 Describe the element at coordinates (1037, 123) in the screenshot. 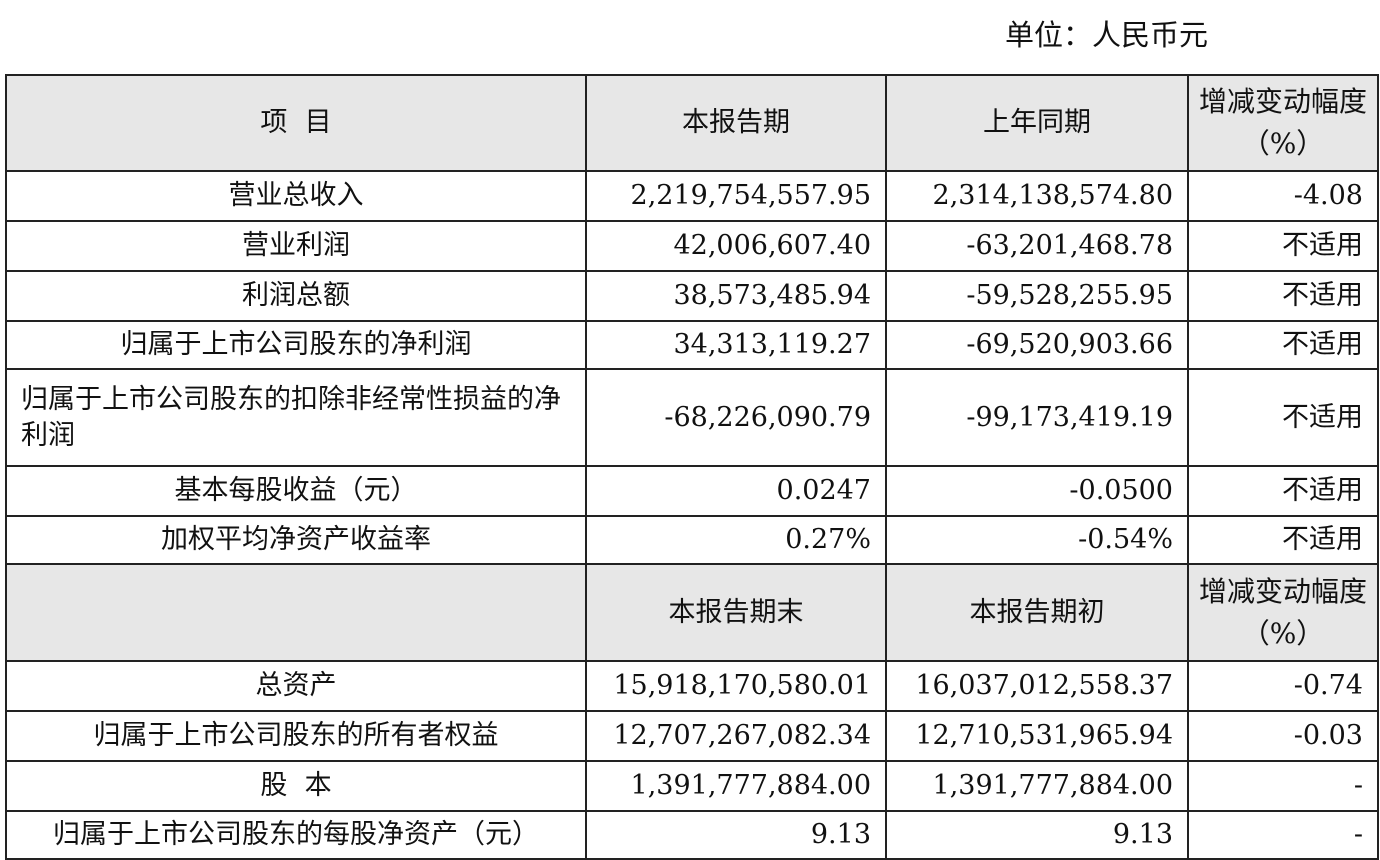

I see `header-prior: 上年同期` at that location.